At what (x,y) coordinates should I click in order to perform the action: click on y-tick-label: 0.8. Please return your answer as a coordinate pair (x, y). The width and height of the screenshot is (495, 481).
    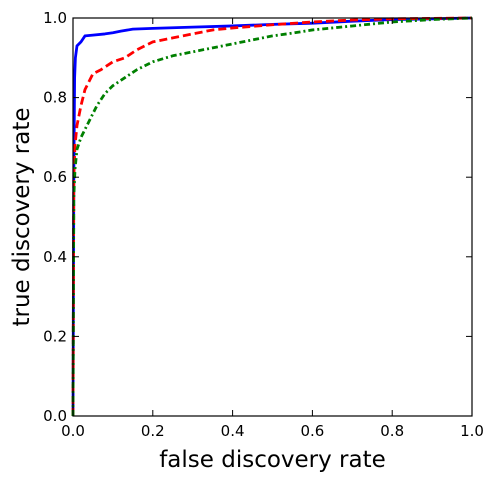
    Looking at the image, I should click on (55, 98).